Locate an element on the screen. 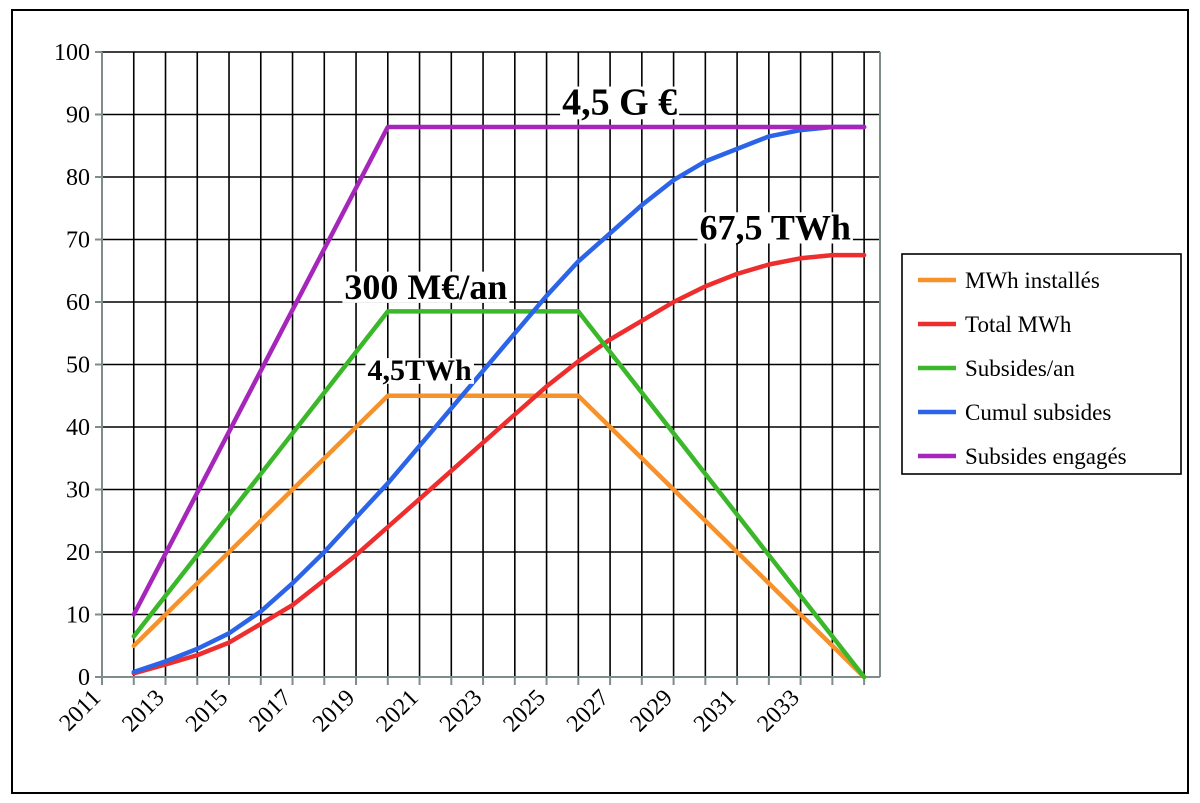  legend-label: Subsides/an is located at coordinates (1020, 368).